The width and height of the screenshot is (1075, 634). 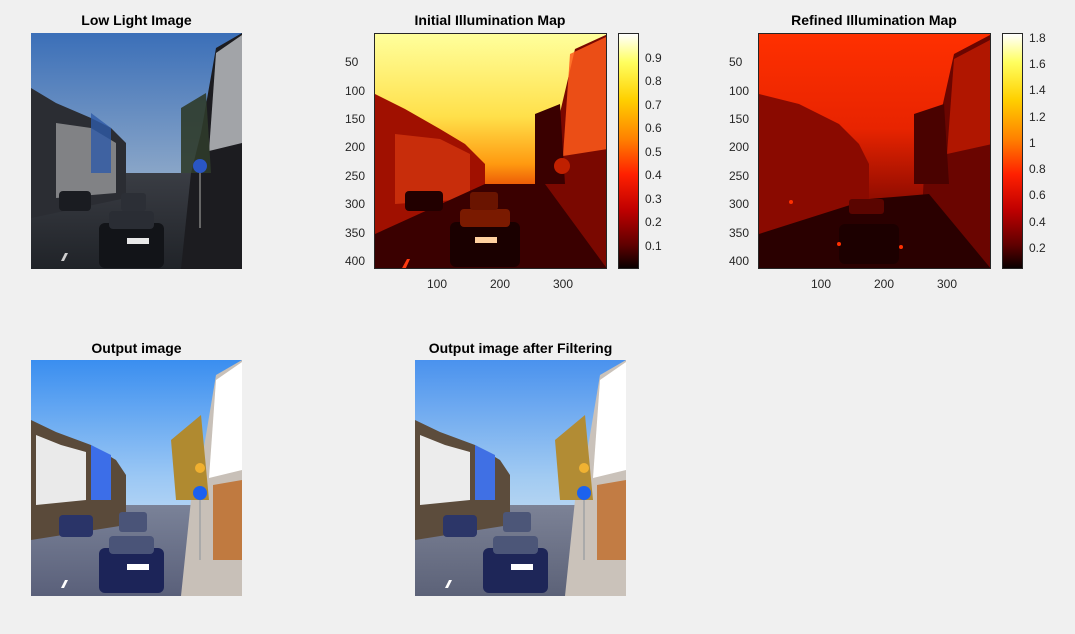 I want to click on initial-map-xtick: 100, so click(x=437, y=284).